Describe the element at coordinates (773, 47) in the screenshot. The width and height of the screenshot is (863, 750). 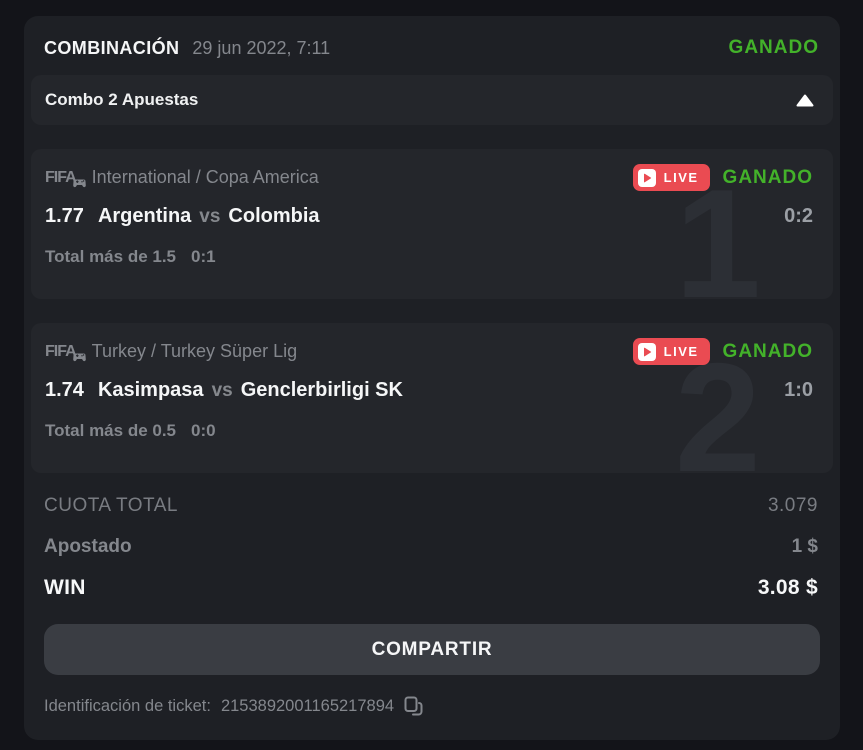
I see `ticket-status-badge: GANADO` at that location.